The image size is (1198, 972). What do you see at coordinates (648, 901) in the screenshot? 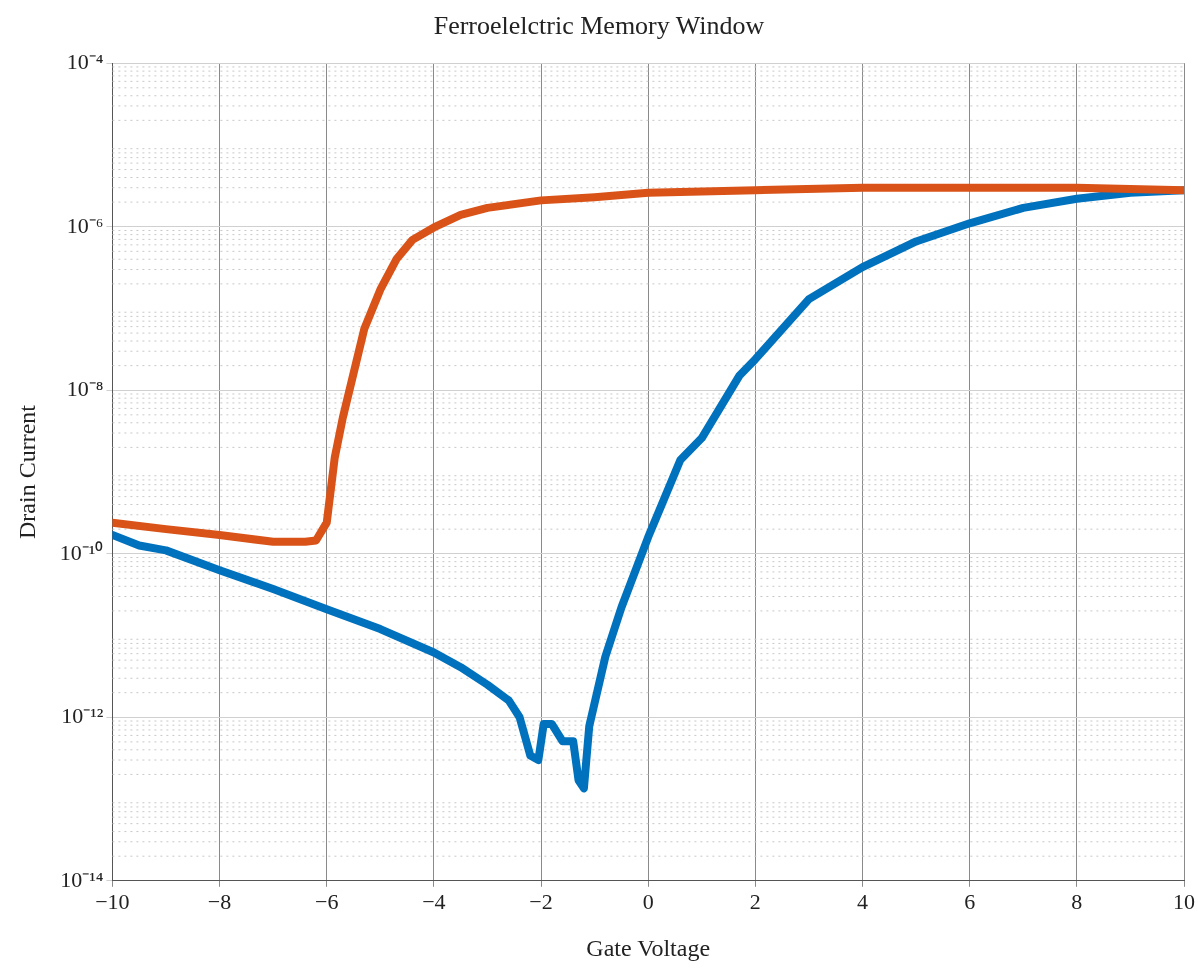
I see `x-tick-label: 0` at bounding box center [648, 901].